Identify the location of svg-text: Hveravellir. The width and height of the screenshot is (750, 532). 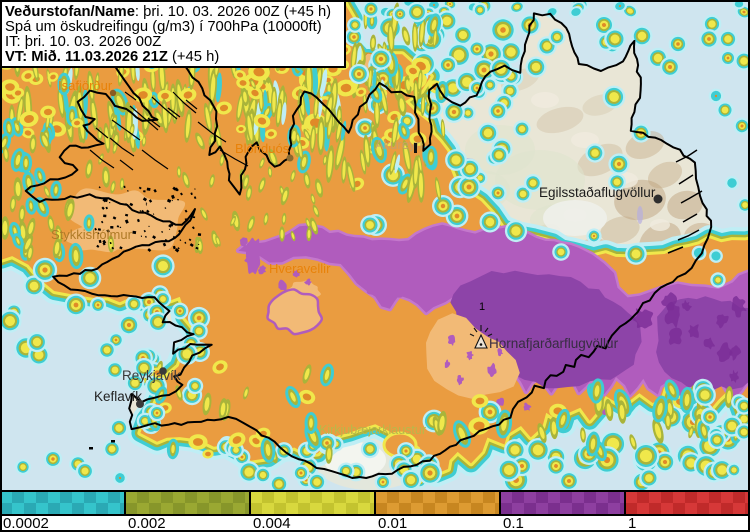
(300, 268).